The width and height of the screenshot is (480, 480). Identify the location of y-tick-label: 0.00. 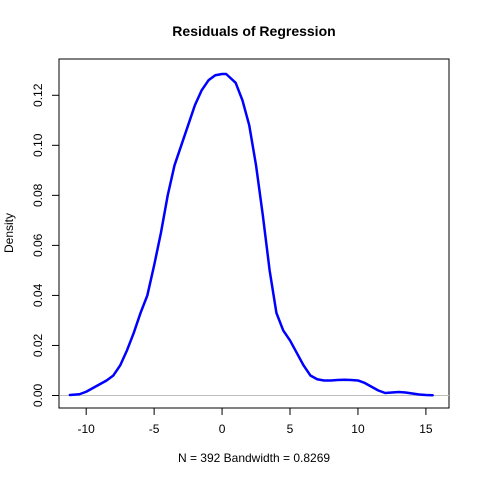
(38, 395).